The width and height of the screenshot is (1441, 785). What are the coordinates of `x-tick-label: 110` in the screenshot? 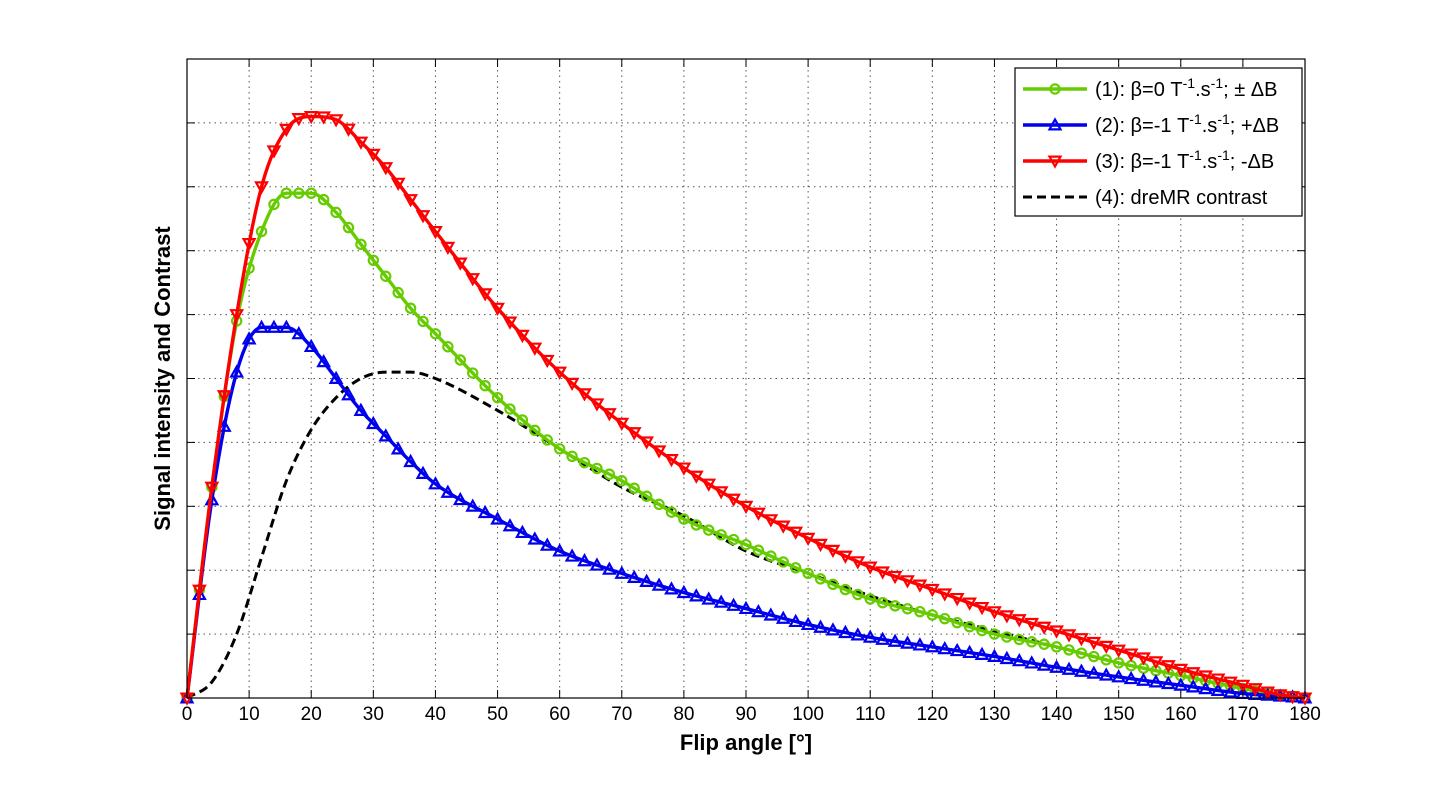 It's located at (870, 714).